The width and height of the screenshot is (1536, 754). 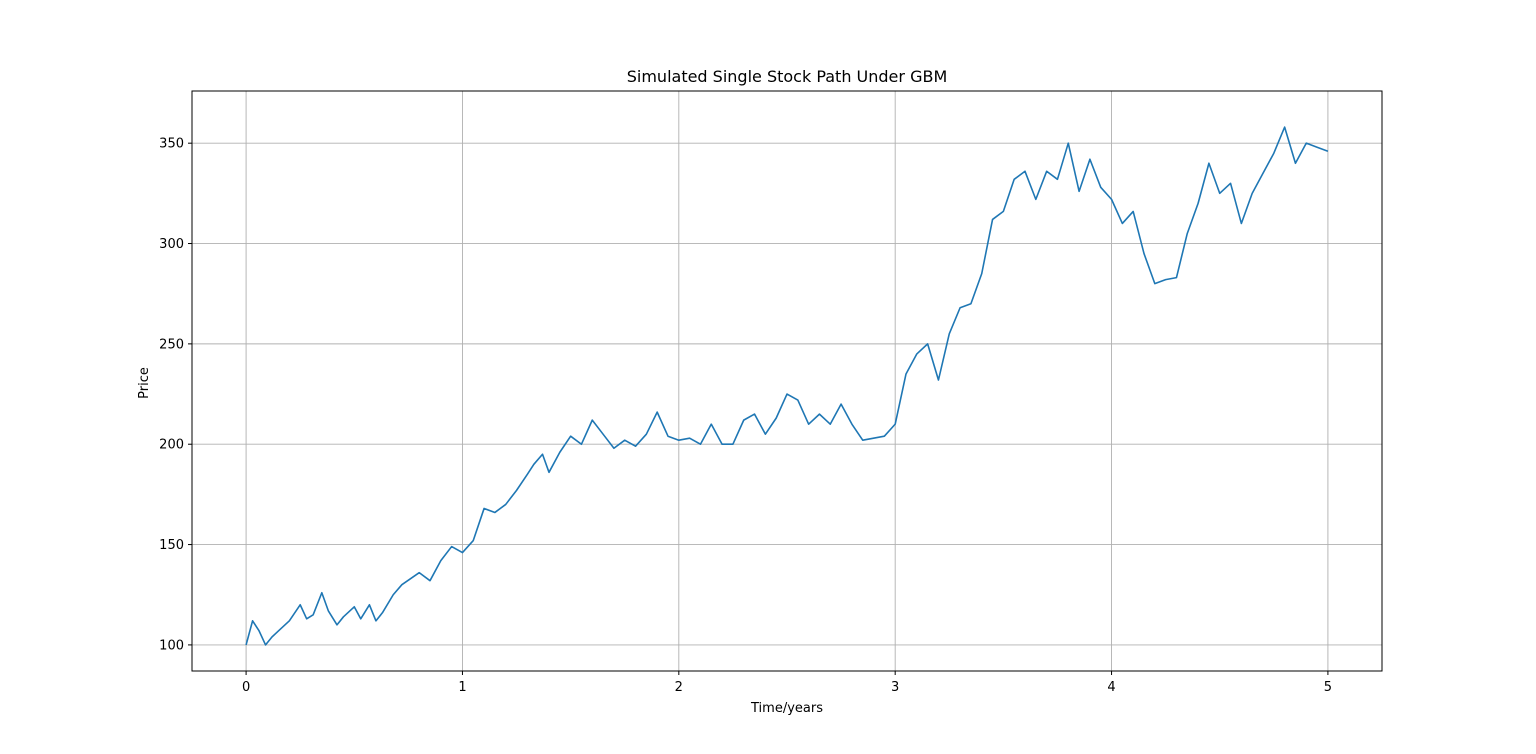 What do you see at coordinates (171, 244) in the screenshot?
I see `y-tick-label: 300` at bounding box center [171, 244].